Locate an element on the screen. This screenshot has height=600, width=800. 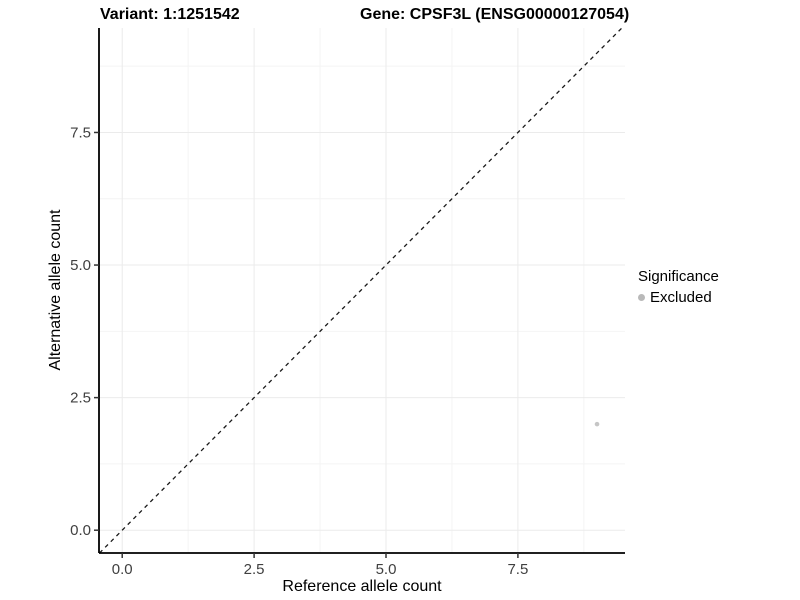
y-tick-label: 0.0 is located at coordinates (80, 530).